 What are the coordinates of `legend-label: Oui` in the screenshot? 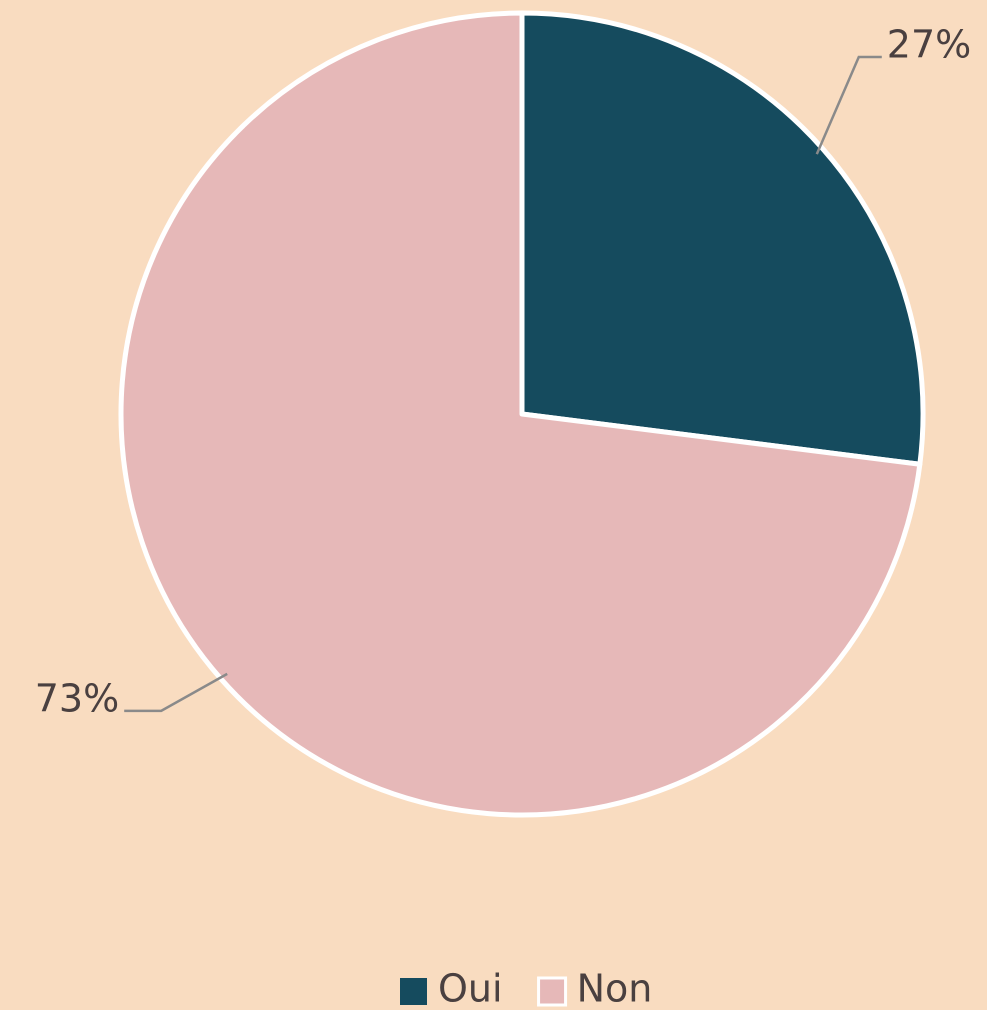 It's located at (470, 988).